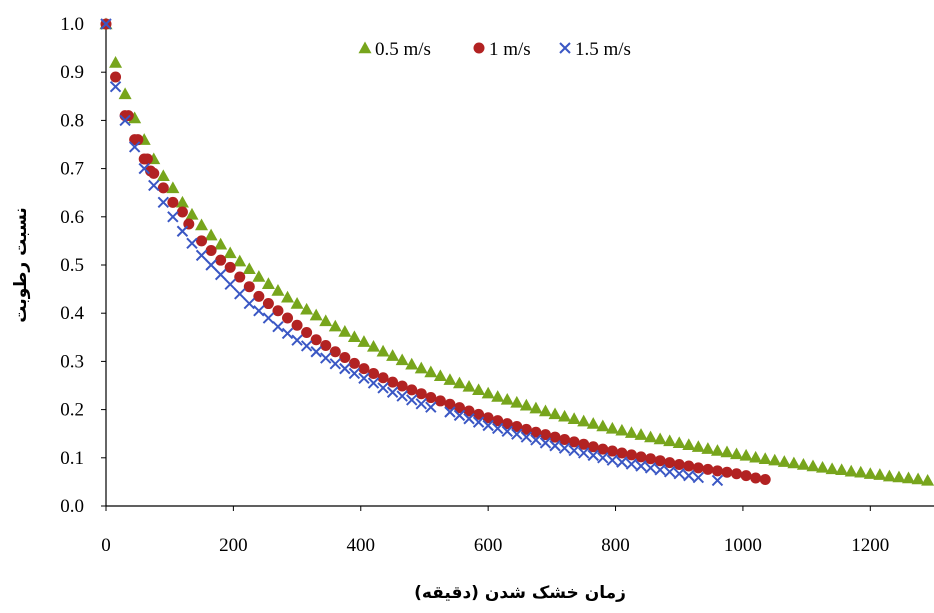 This screenshot has width=934, height=613. What do you see at coordinates (72, 458) in the screenshot?
I see `y-tick-label: 0.1` at bounding box center [72, 458].